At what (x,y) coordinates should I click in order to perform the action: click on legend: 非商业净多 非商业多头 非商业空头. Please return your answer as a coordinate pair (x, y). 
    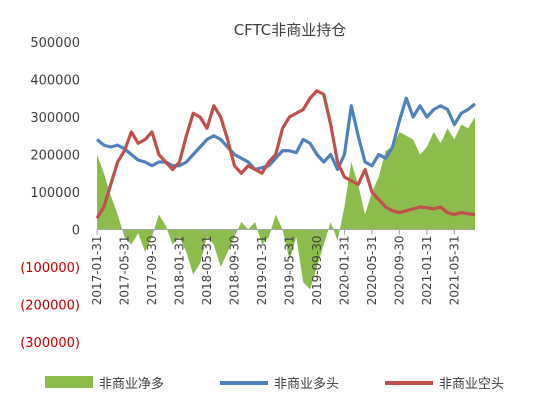
    Looking at the image, I should click on (274, 384).